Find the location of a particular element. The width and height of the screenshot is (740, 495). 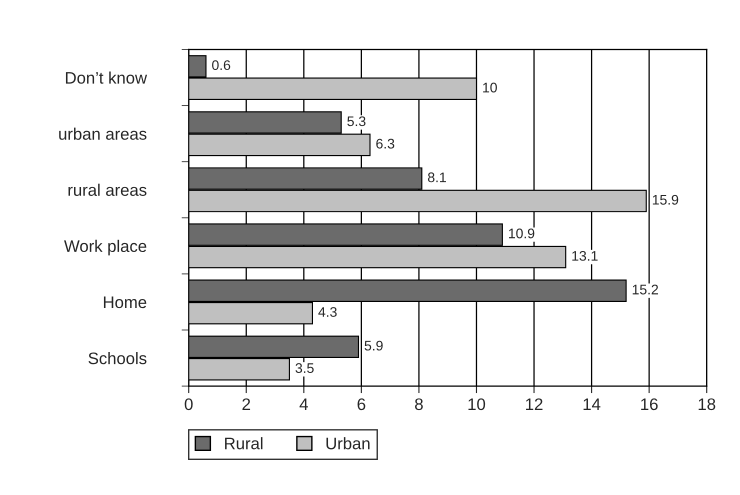

x-tick-label: 14 is located at coordinates (592, 404).